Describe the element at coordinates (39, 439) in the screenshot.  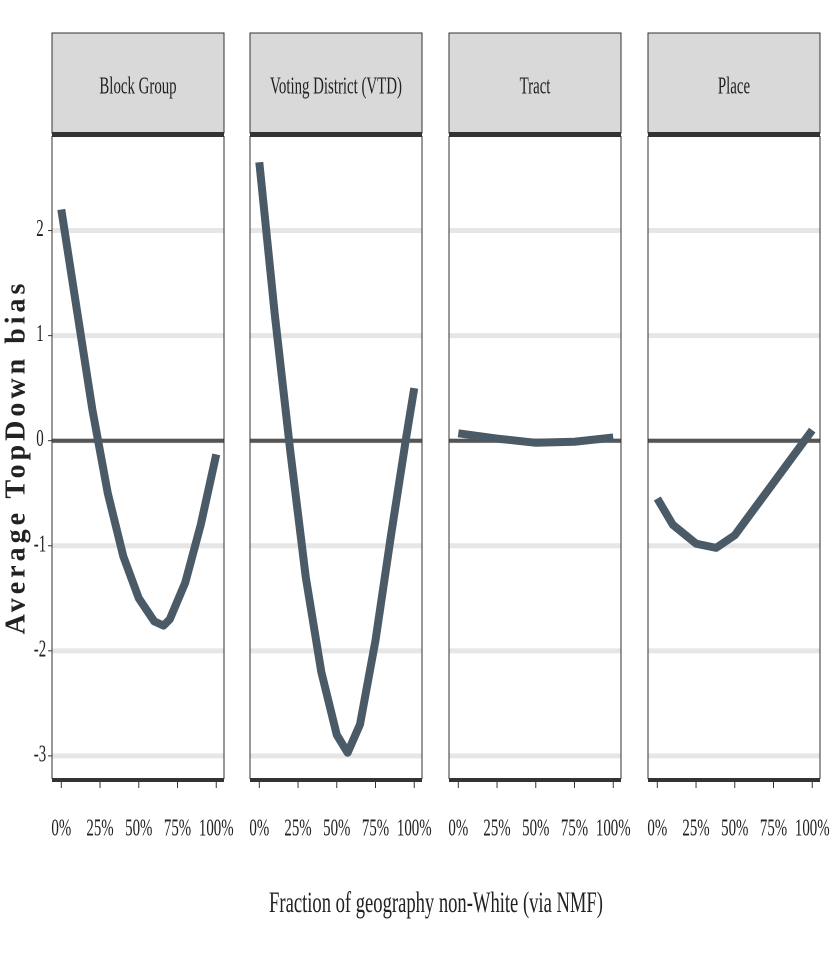
I see `y-tick-label: 0` at that location.